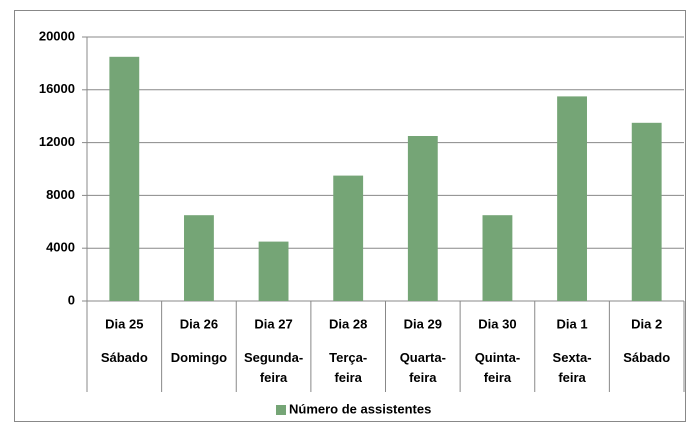 This screenshot has width=695, height=434. Describe the element at coordinates (273, 323) in the screenshot. I see `x-tick-label: Dia 27` at that location.